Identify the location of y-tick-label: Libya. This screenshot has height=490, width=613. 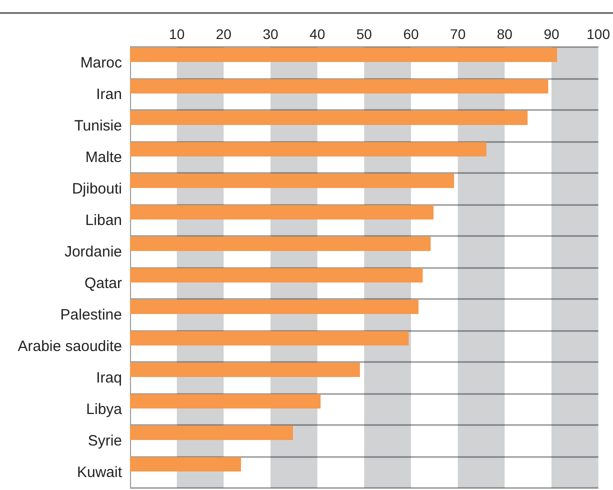
(104, 409).